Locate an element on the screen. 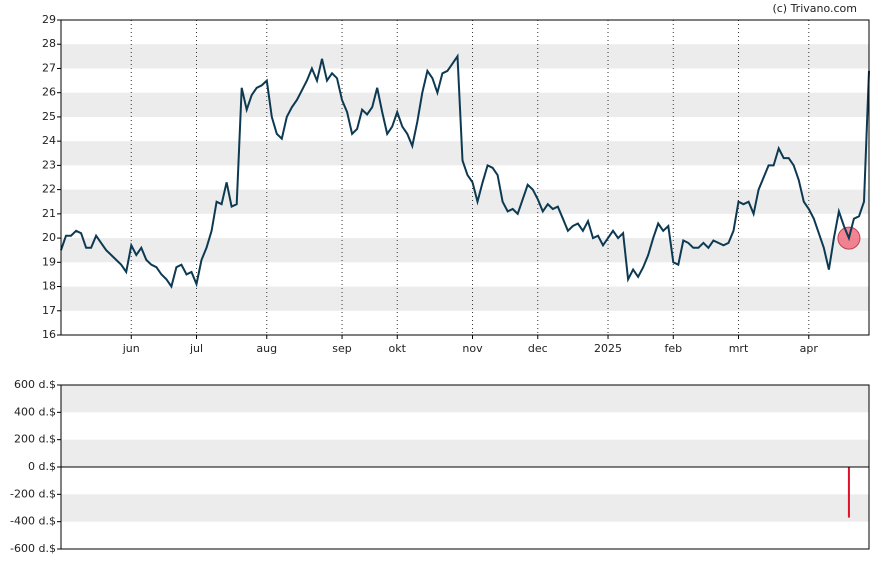 The height and width of the screenshot is (565, 888). y-tick-label: 400 d.$ is located at coordinates (35, 411).